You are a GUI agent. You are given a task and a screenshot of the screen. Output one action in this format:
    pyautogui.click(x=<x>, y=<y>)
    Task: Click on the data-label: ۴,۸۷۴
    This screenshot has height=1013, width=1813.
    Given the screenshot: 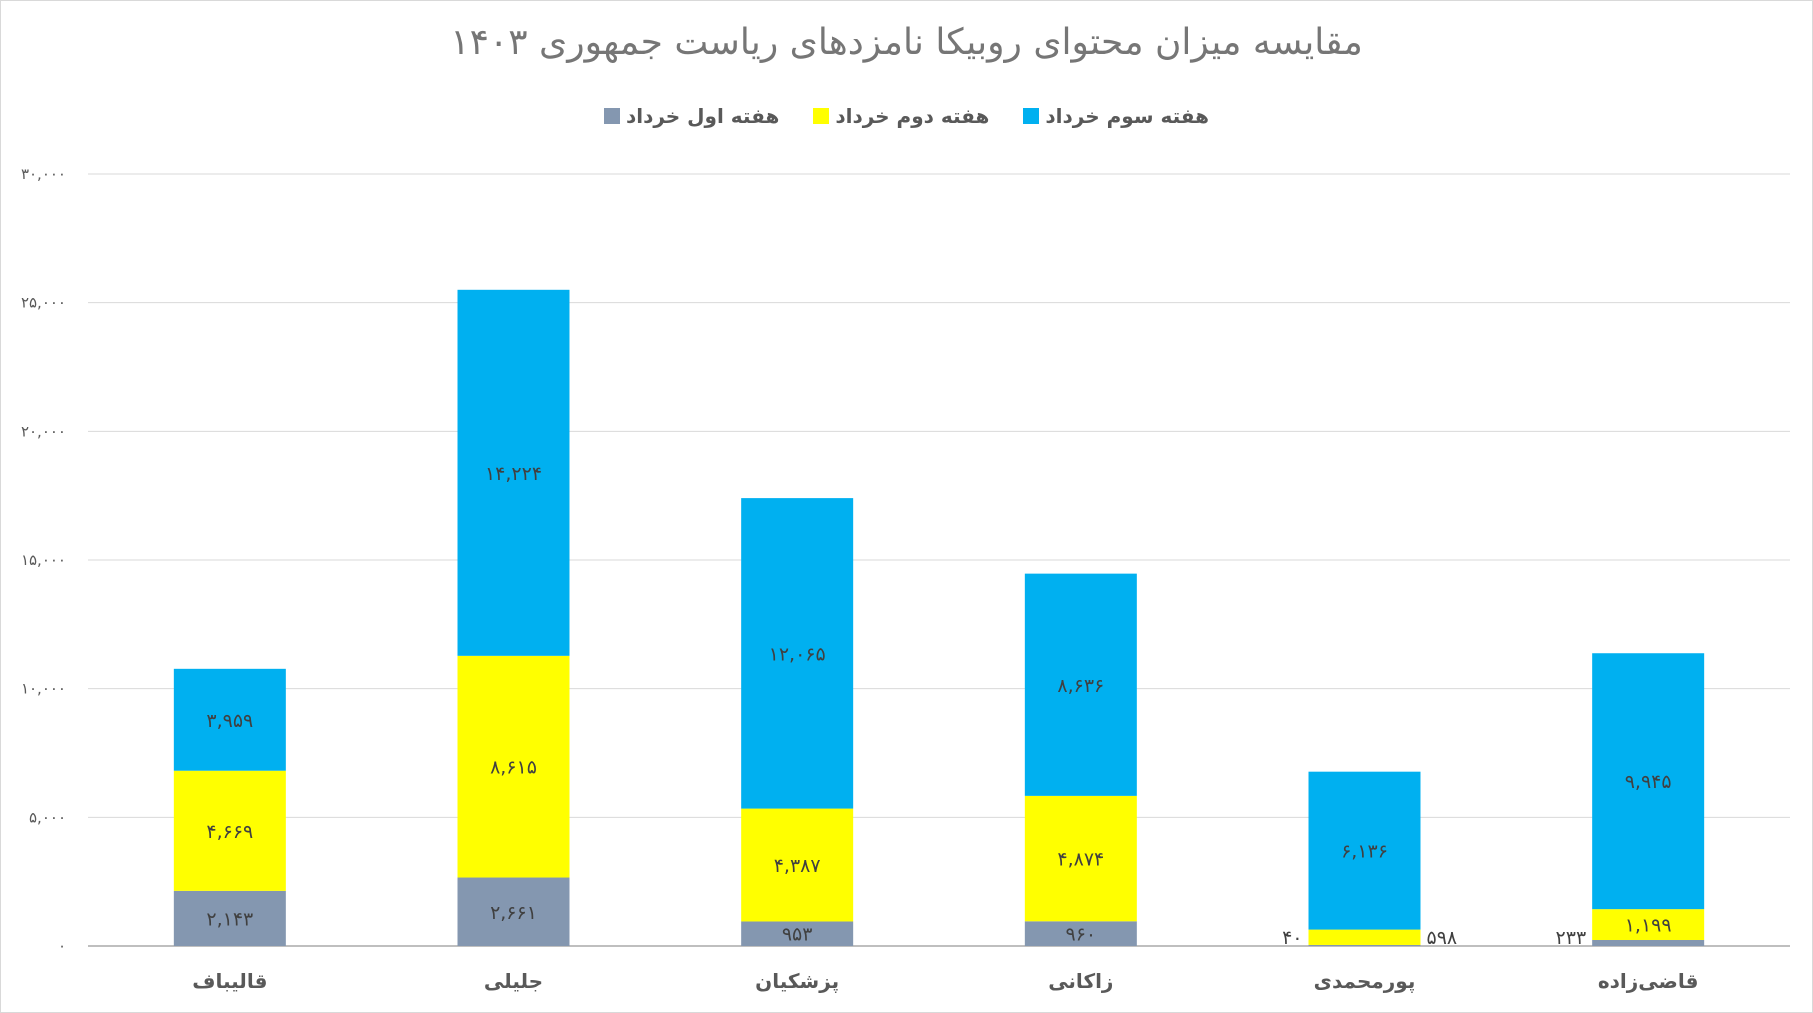 What is the action you would take?
    pyautogui.click(x=1080, y=860)
    